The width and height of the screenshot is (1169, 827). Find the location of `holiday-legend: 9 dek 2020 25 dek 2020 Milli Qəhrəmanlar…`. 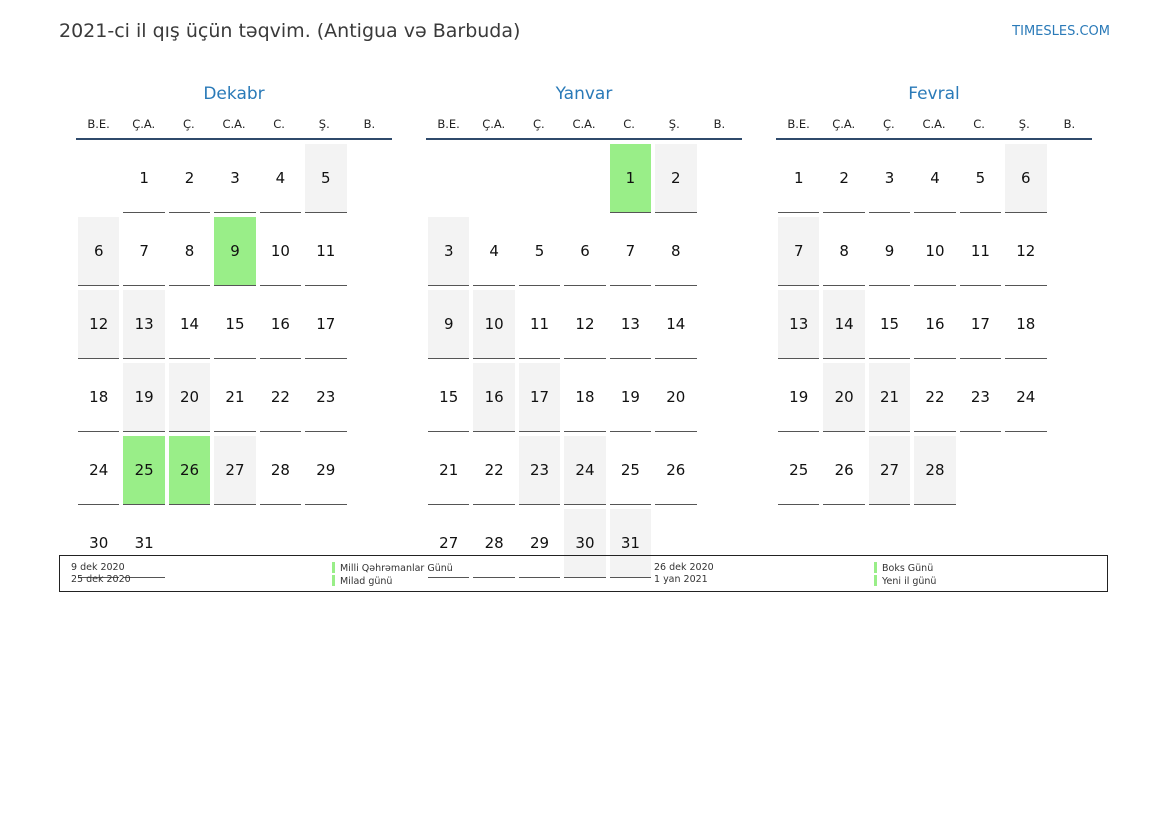

holiday-legend: 9 dek 2020 25 dek 2020 Milli Qəhrəmanlar… is located at coordinates (583, 573).